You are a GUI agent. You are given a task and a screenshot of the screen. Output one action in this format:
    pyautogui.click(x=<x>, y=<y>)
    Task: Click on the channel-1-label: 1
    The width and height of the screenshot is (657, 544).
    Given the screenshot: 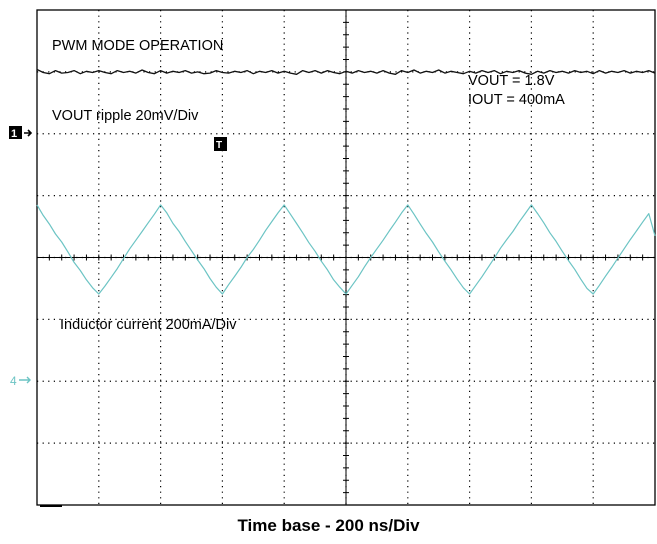 What is the action you would take?
    pyautogui.click(x=14, y=134)
    